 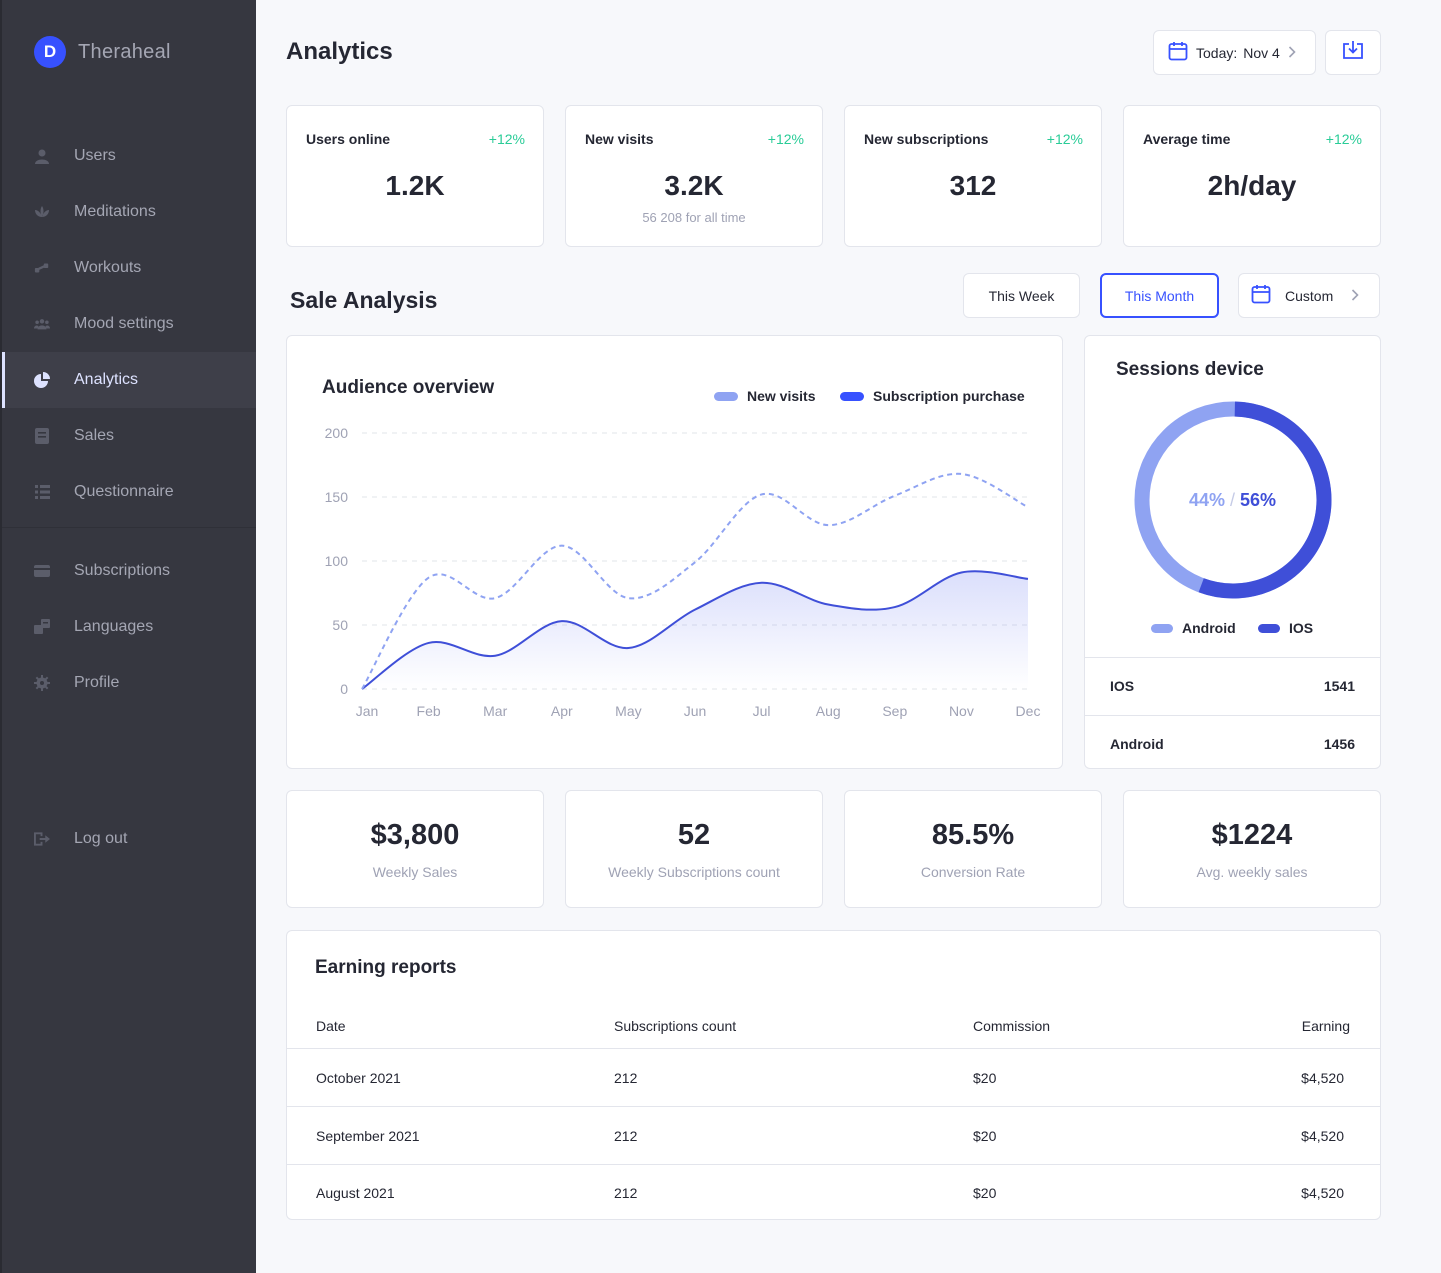 I want to click on legend-label: Android, so click(x=1209, y=628).